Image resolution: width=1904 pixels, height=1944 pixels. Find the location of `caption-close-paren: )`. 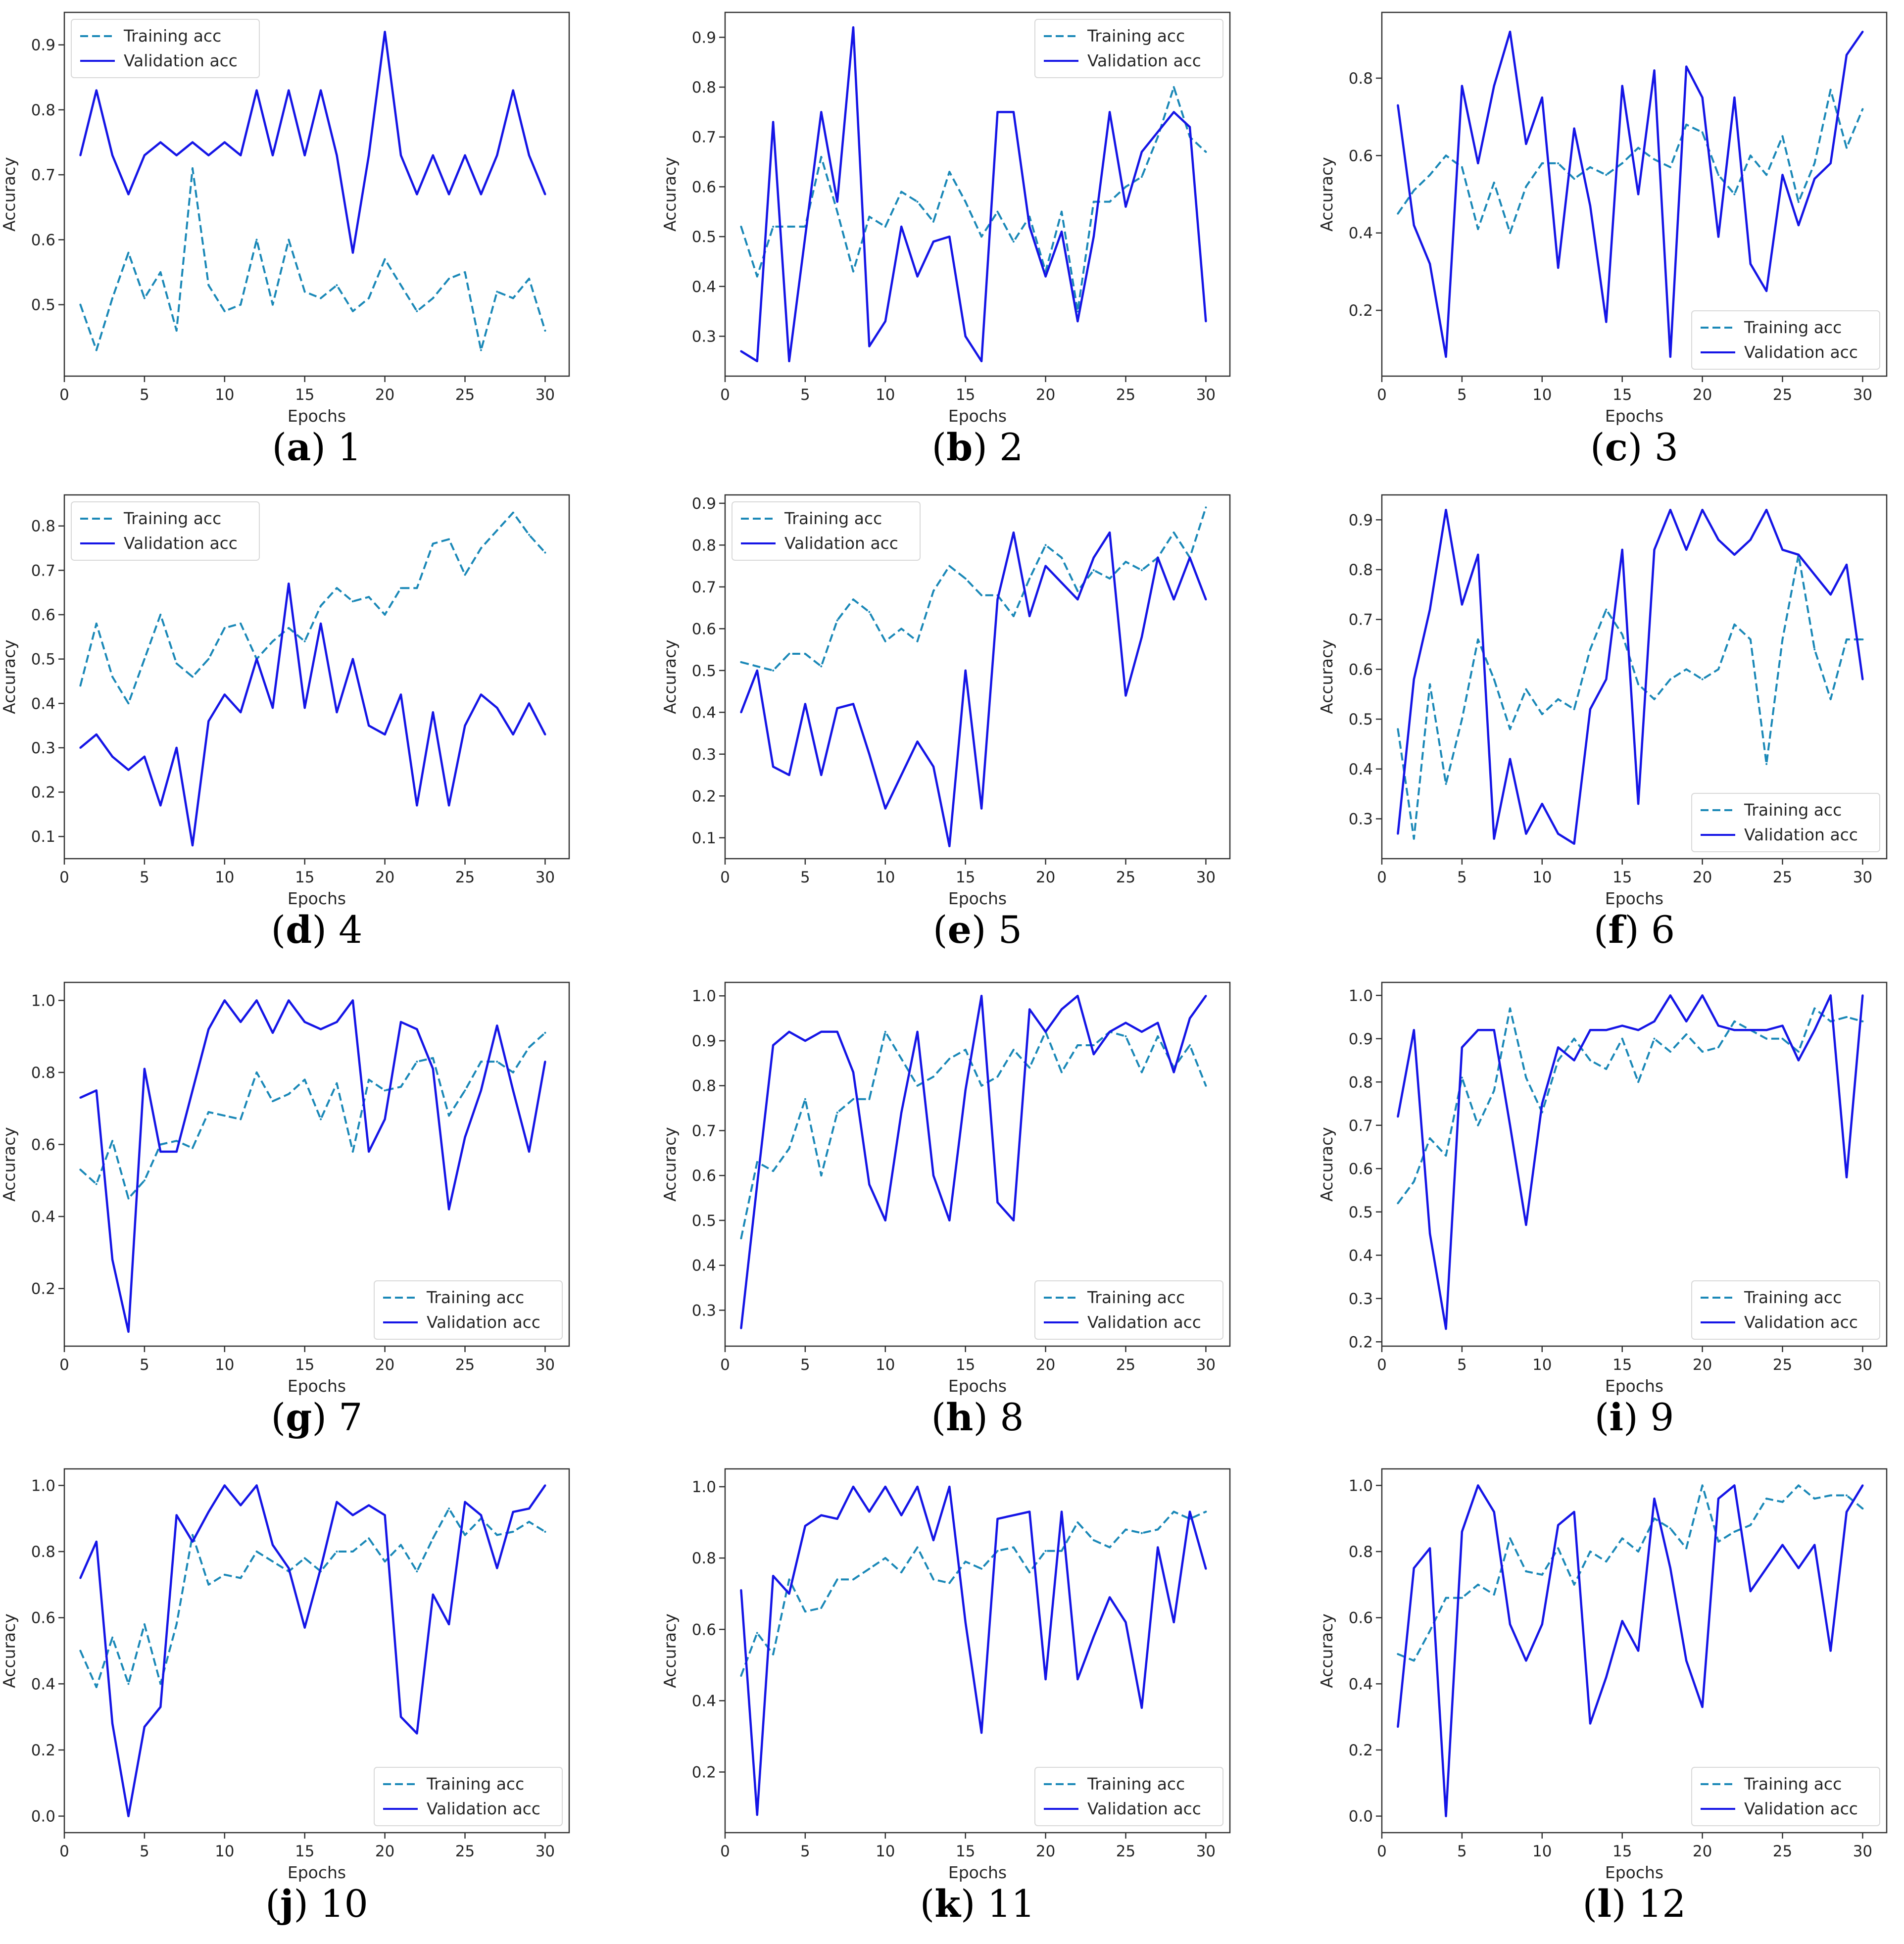

caption-close-paren: ) is located at coordinates (985, 930).